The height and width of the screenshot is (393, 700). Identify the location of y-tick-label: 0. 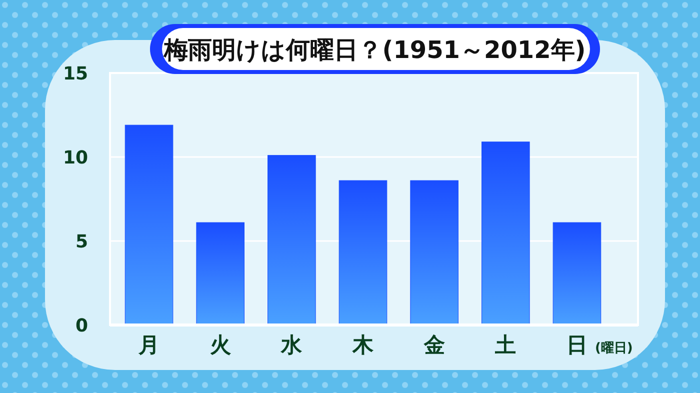
(81, 325).